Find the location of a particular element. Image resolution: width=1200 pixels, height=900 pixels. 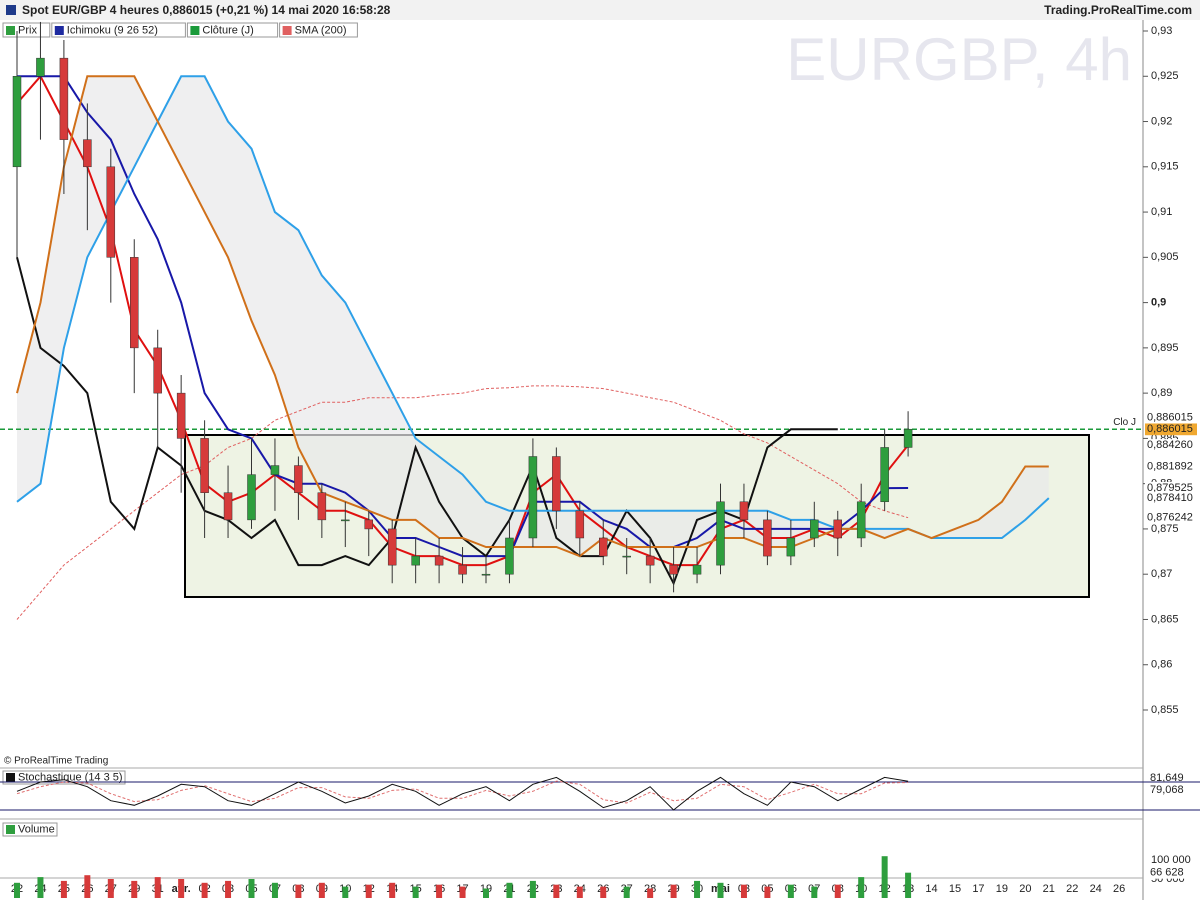

y-tick-label: 0,91 is located at coordinates (1161, 212).